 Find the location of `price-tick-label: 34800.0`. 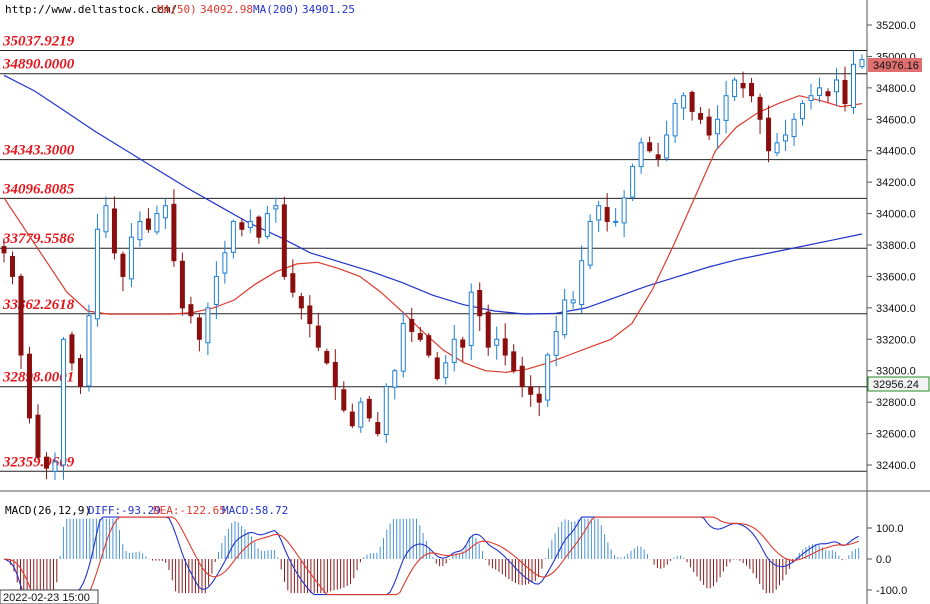

price-tick-label: 34800.0 is located at coordinates (896, 89).